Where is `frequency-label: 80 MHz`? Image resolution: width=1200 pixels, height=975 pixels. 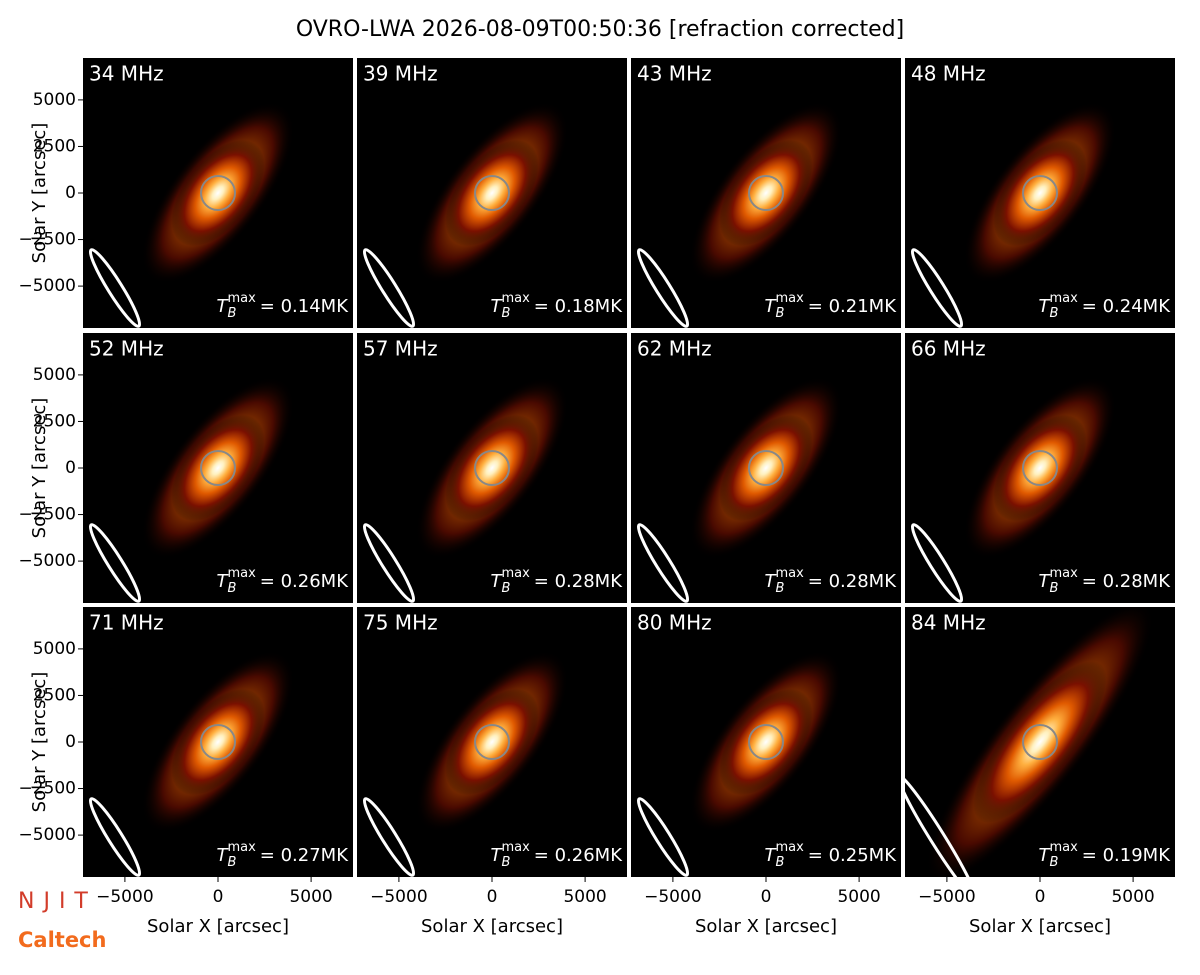
frequency-label: 80 MHz is located at coordinates (674, 623).